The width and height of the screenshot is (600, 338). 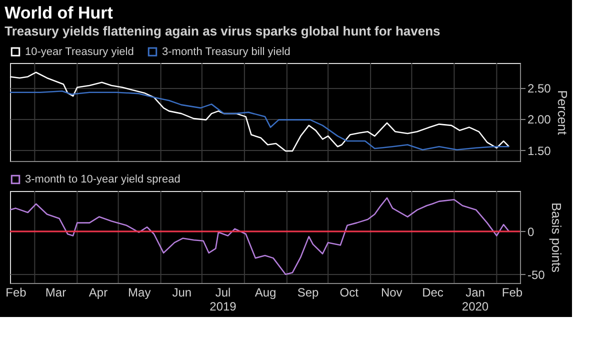 What do you see at coordinates (562, 113) in the screenshot?
I see `y-axis-title: Percent` at bounding box center [562, 113].